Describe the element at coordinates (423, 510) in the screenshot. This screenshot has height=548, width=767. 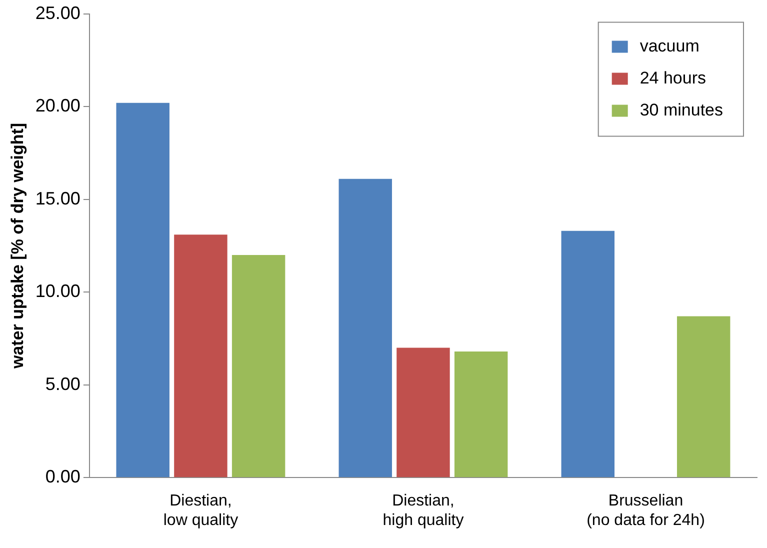
I see `x-tick-label: Diestian, high quality` at that location.